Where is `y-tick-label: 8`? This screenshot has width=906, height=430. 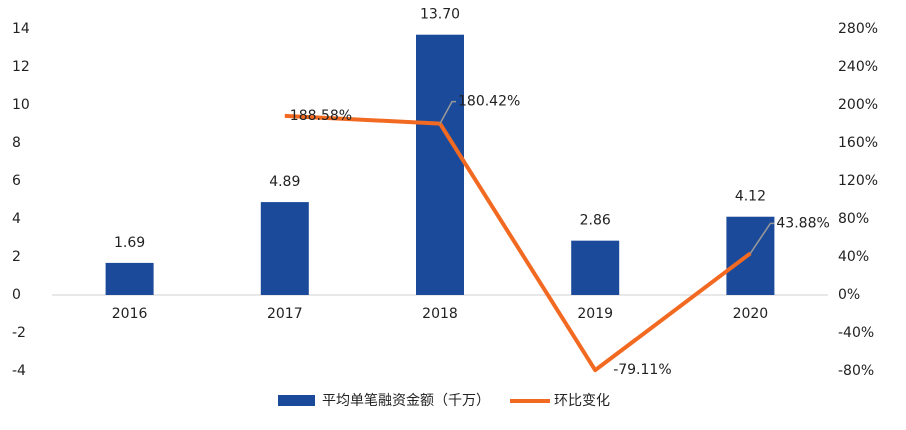
y-tick-label: 8 is located at coordinates (16, 143).